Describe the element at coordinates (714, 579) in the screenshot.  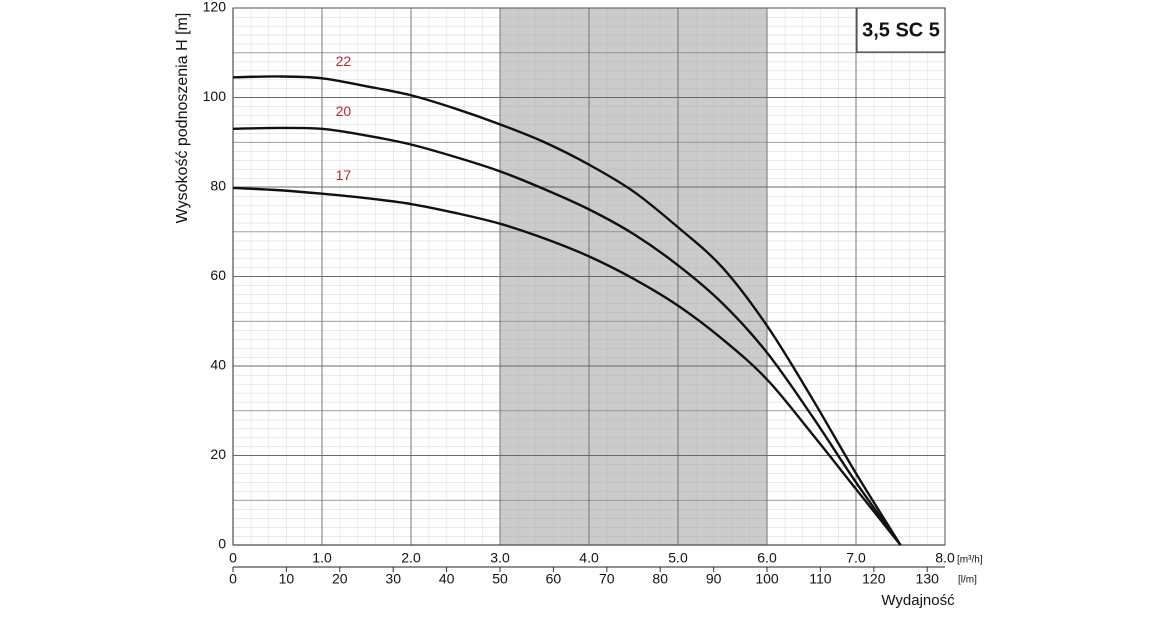
I see `x2-tick-label: 90` at that location.